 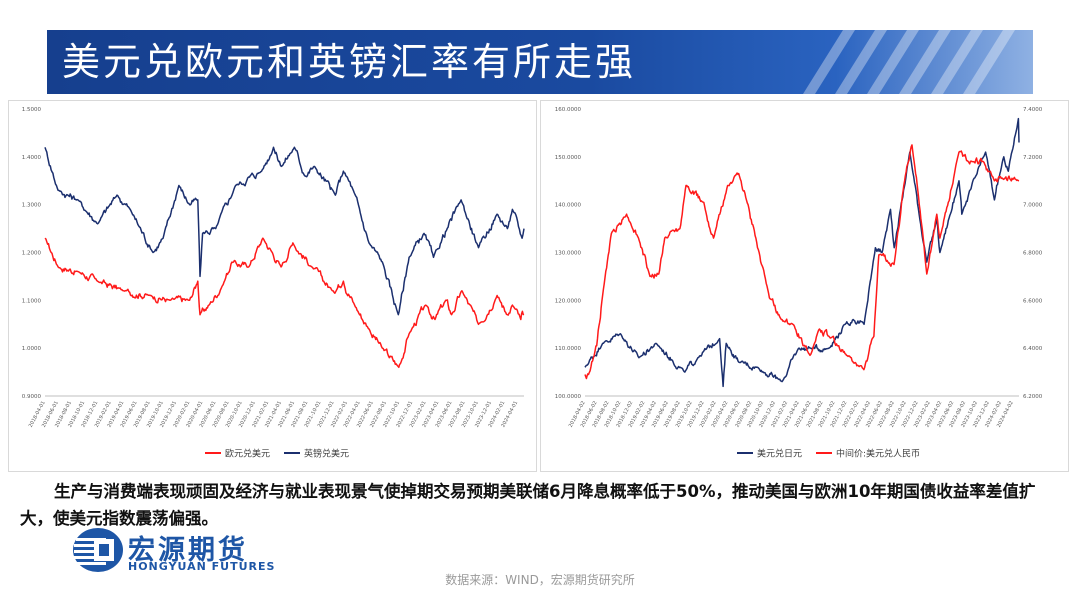 I want to click on slide-title: 美元兑欧元和英镑汇率有所走强, so click(x=349, y=62).